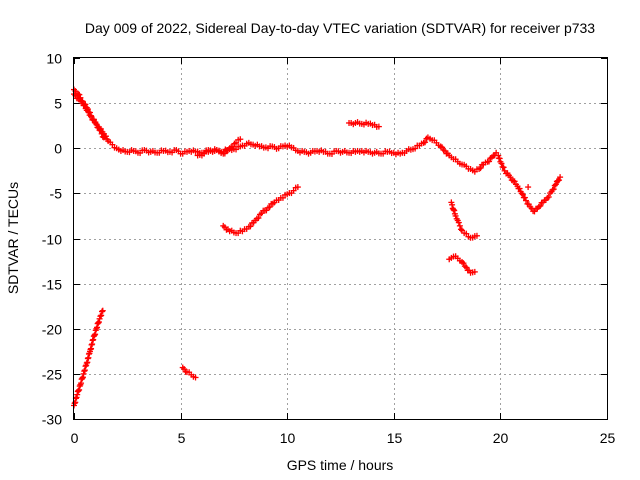 This screenshot has width=640, height=480. Describe the element at coordinates (52, 420) in the screenshot. I see `y-tick-label: -30` at that location.